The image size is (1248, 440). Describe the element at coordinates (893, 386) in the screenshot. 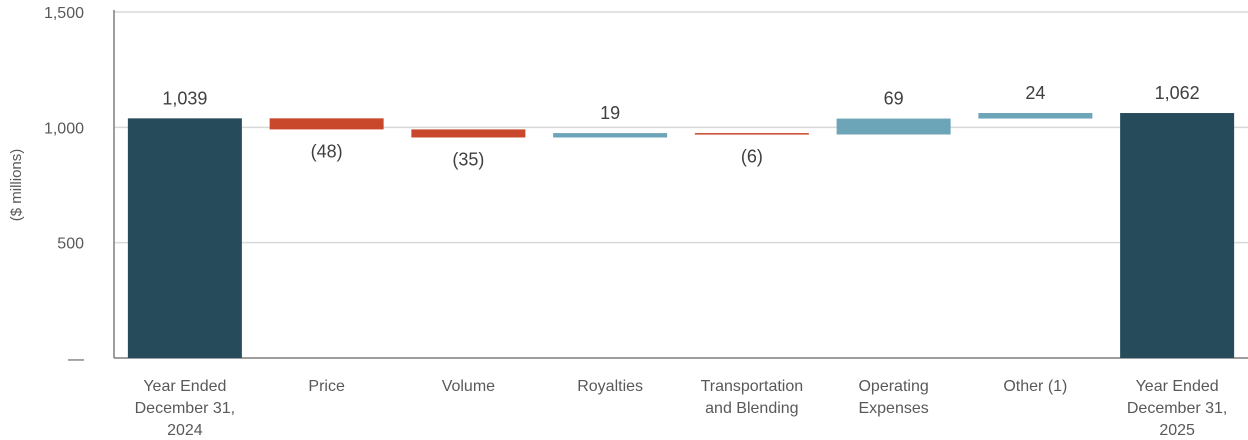

I see `category-label: Operating` at that location.